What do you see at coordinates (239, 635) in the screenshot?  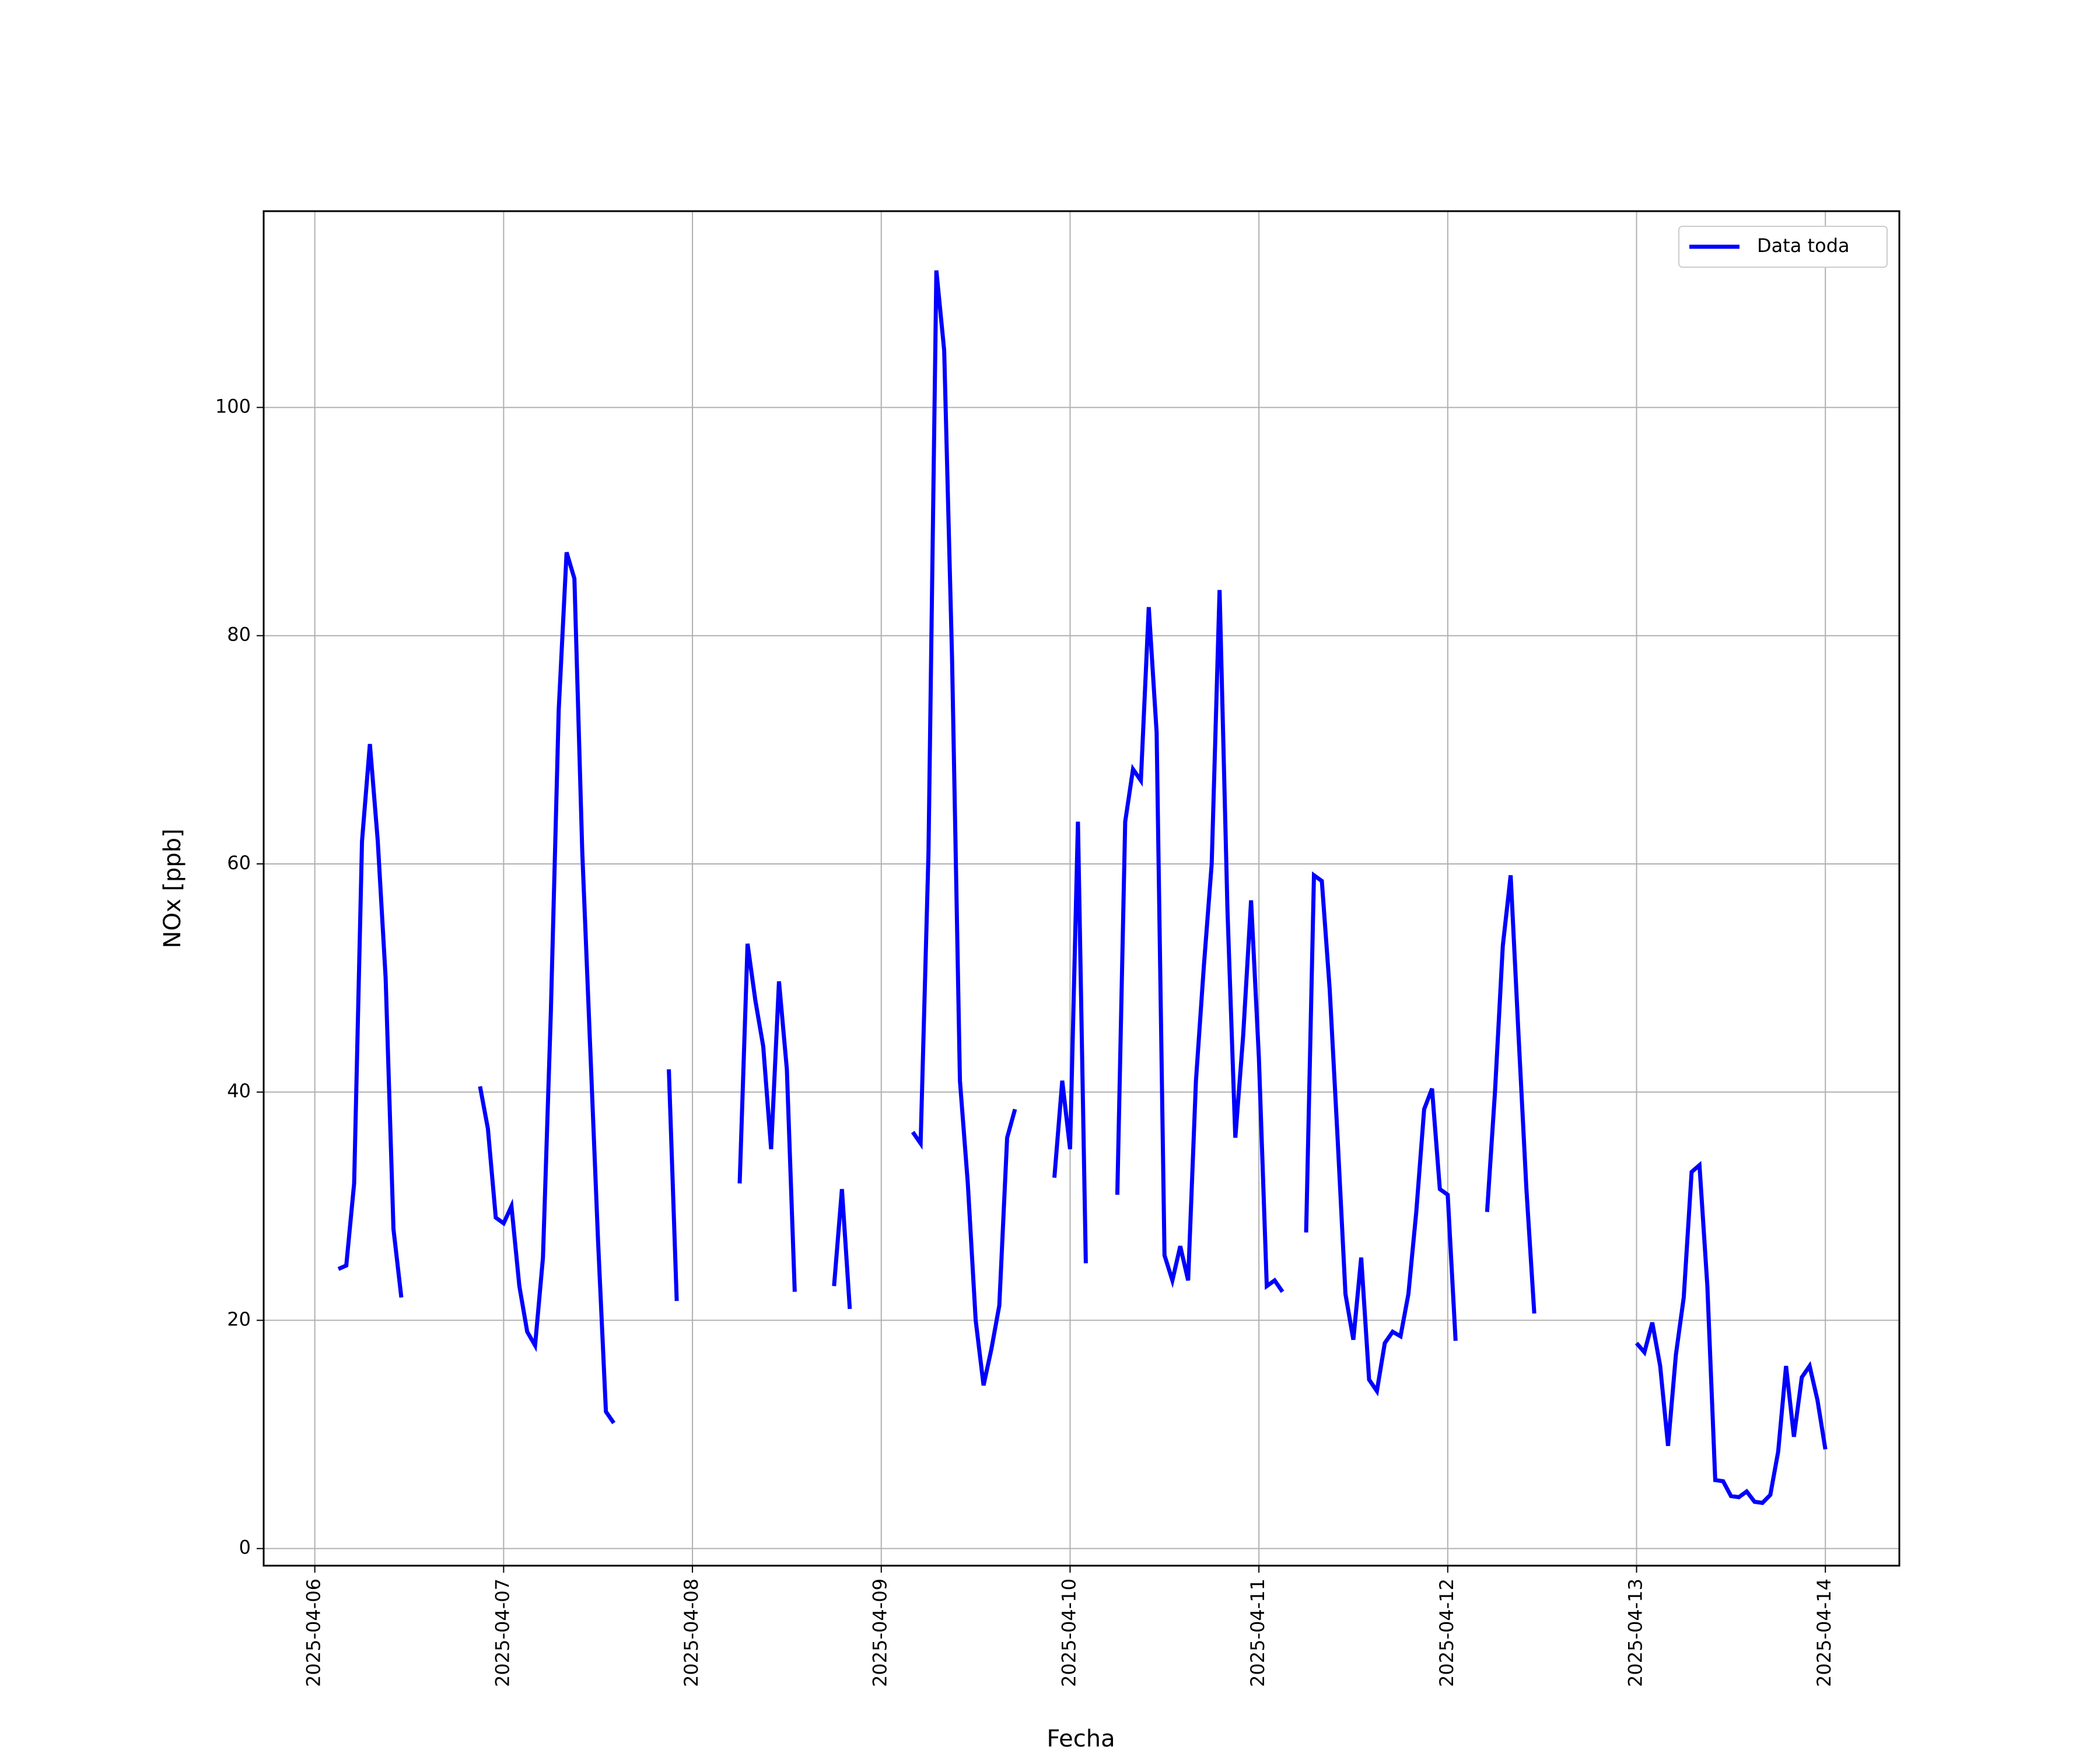 I see `y-tick-label: 80` at bounding box center [239, 635].